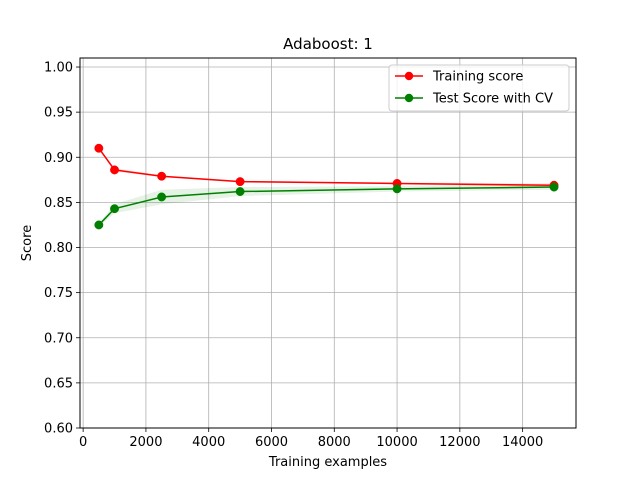  What do you see at coordinates (83, 442) in the screenshot?
I see `x-tick-label: 0` at bounding box center [83, 442].